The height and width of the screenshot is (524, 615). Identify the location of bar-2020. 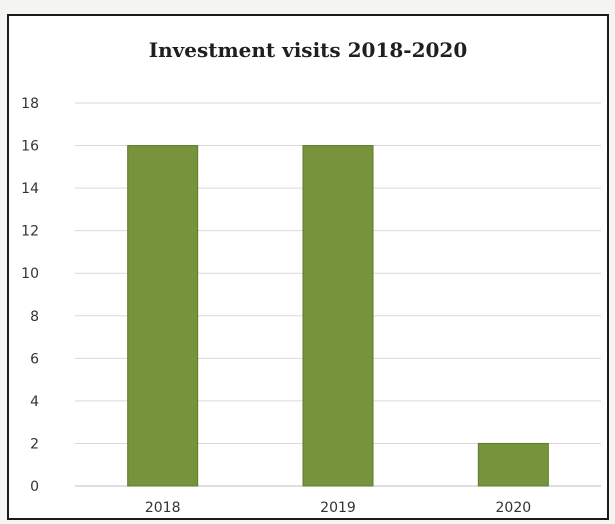
(513, 464).